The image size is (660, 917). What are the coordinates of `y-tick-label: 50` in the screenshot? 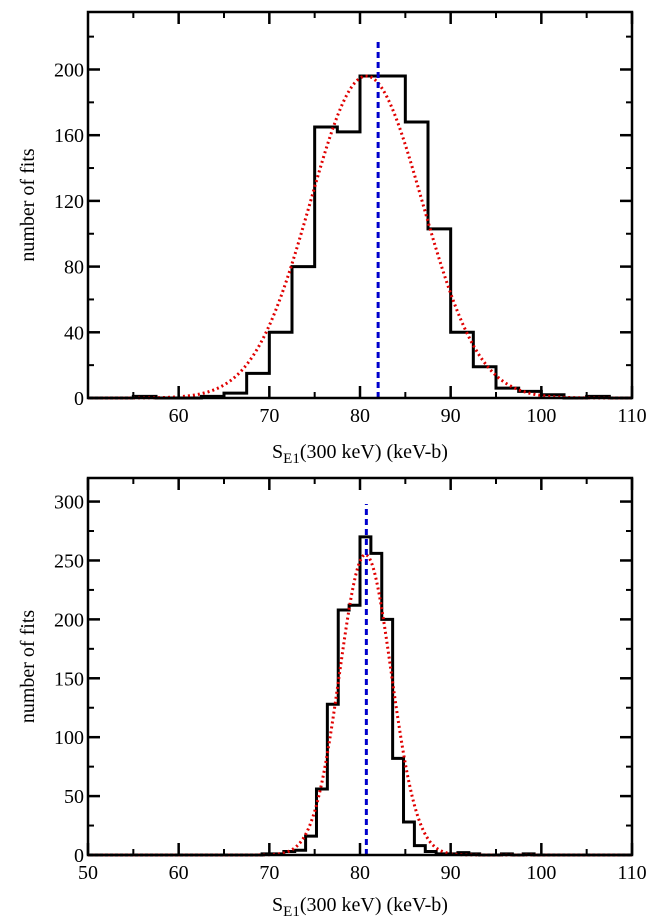 It's located at (74, 797).